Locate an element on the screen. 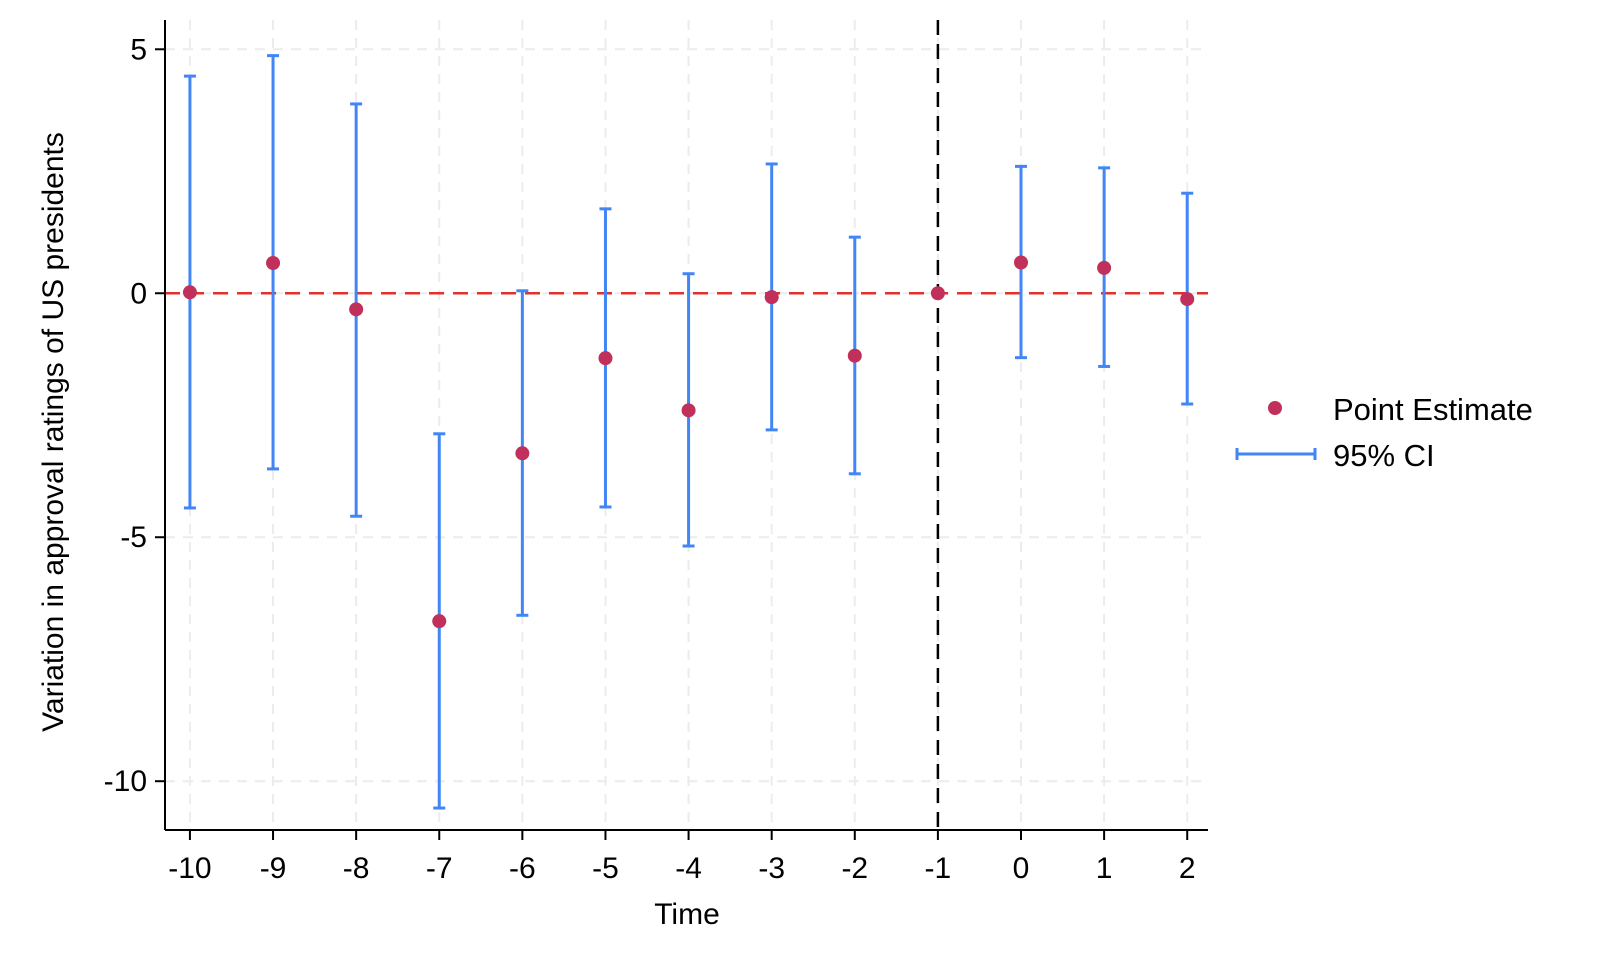 The width and height of the screenshot is (1620, 964). x-tick-label: -3 is located at coordinates (771, 868).